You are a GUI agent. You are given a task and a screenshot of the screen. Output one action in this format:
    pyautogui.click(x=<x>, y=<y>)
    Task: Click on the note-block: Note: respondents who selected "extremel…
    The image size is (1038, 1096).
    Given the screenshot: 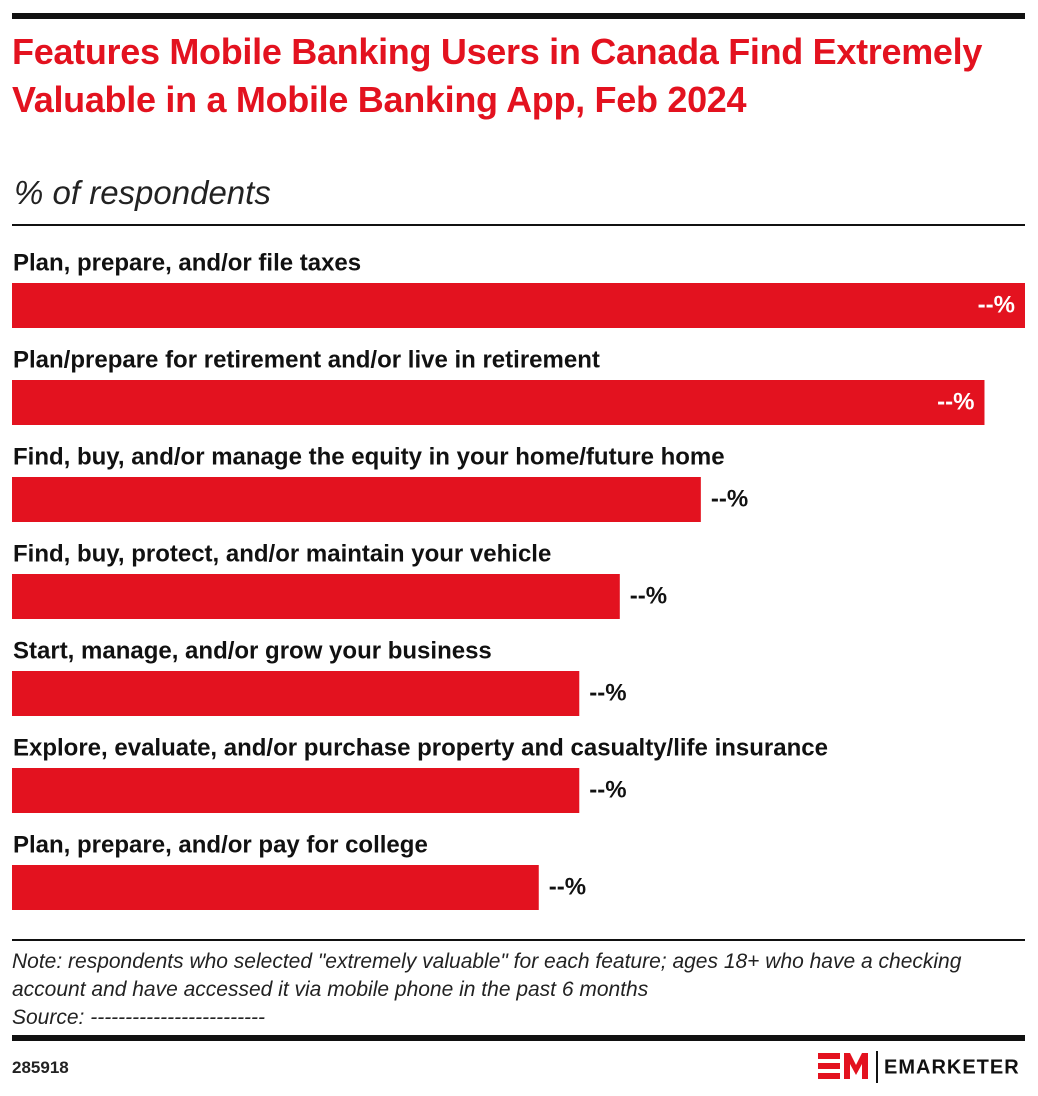 What is the action you would take?
    pyautogui.click(x=519, y=990)
    